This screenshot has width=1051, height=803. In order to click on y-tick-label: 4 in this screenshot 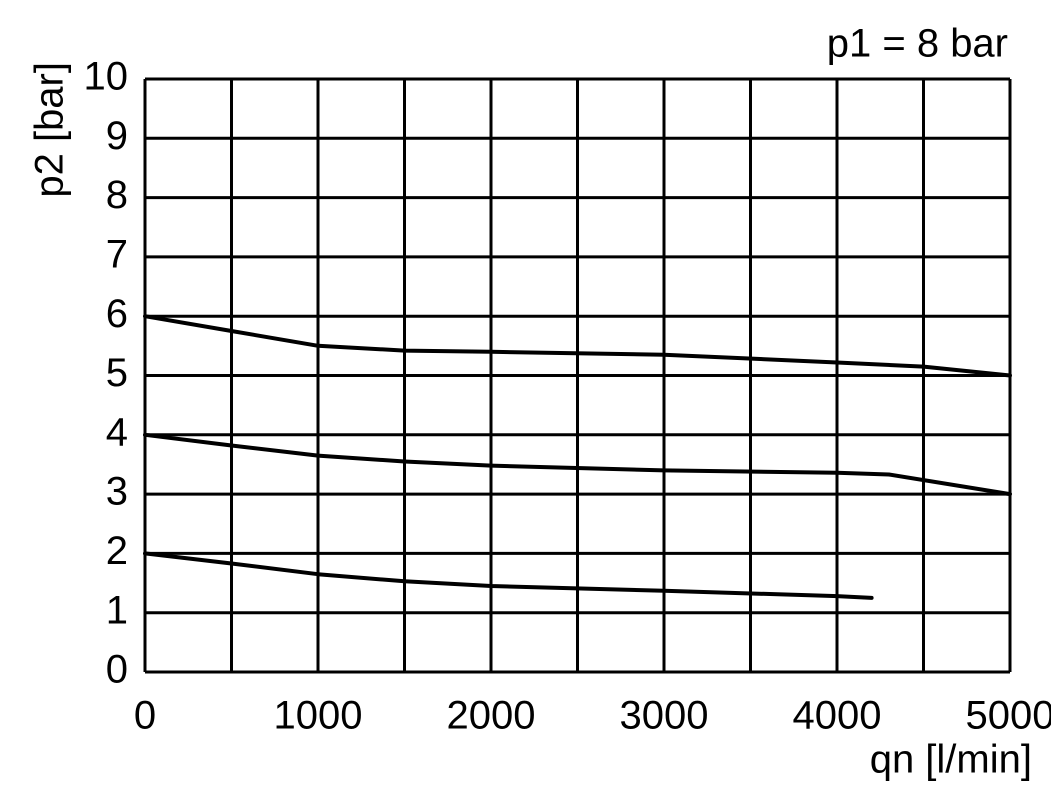, I will do `click(117, 432)`.